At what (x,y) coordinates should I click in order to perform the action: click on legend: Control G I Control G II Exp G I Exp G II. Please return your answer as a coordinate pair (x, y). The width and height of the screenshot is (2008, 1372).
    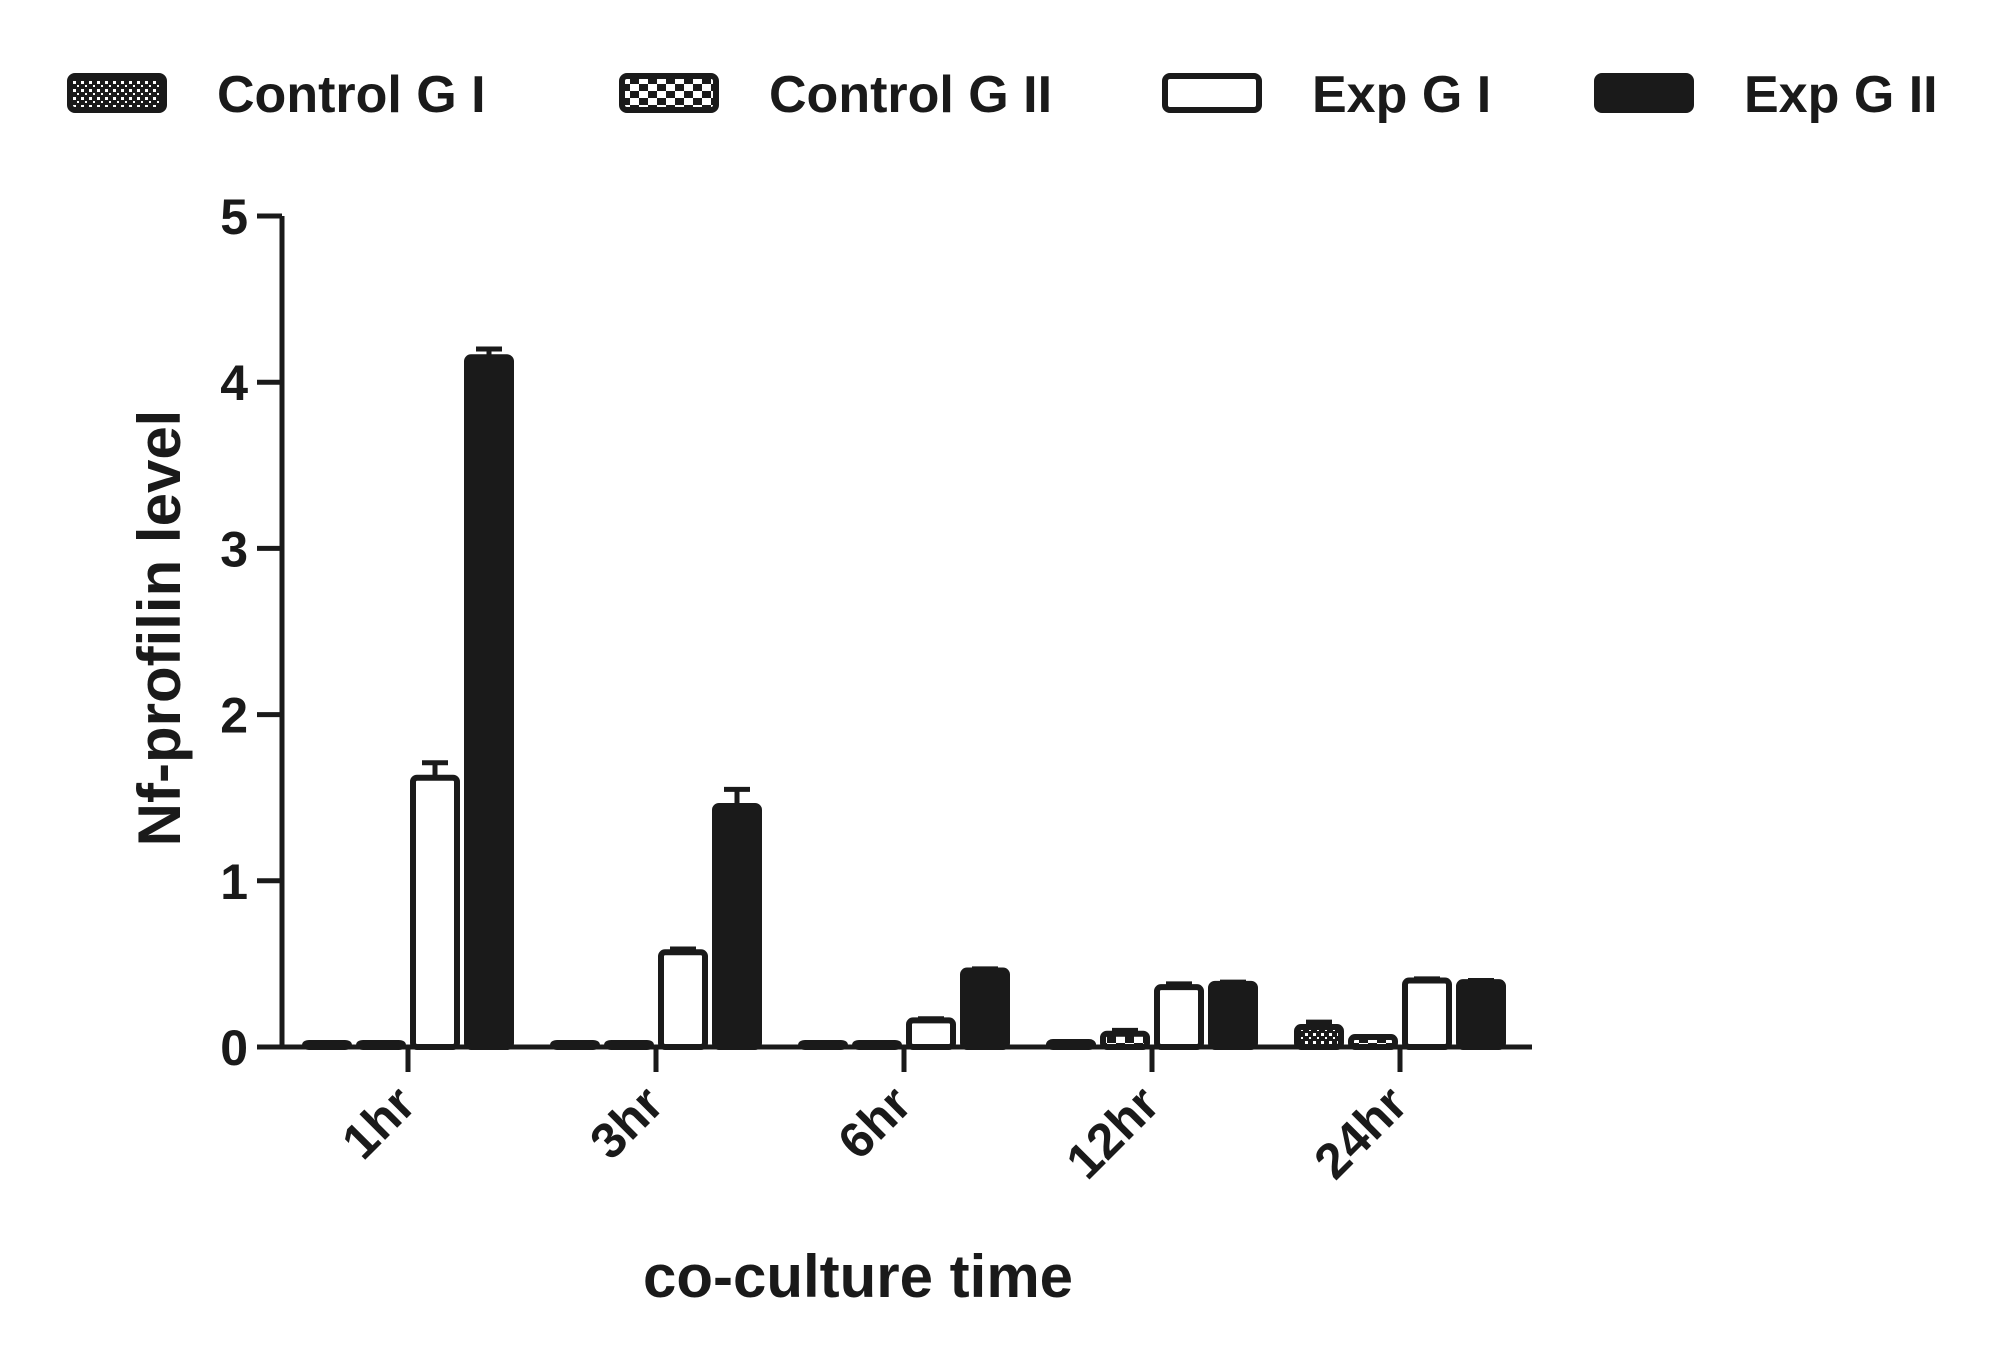
    Looking at the image, I should click on (1002, 95).